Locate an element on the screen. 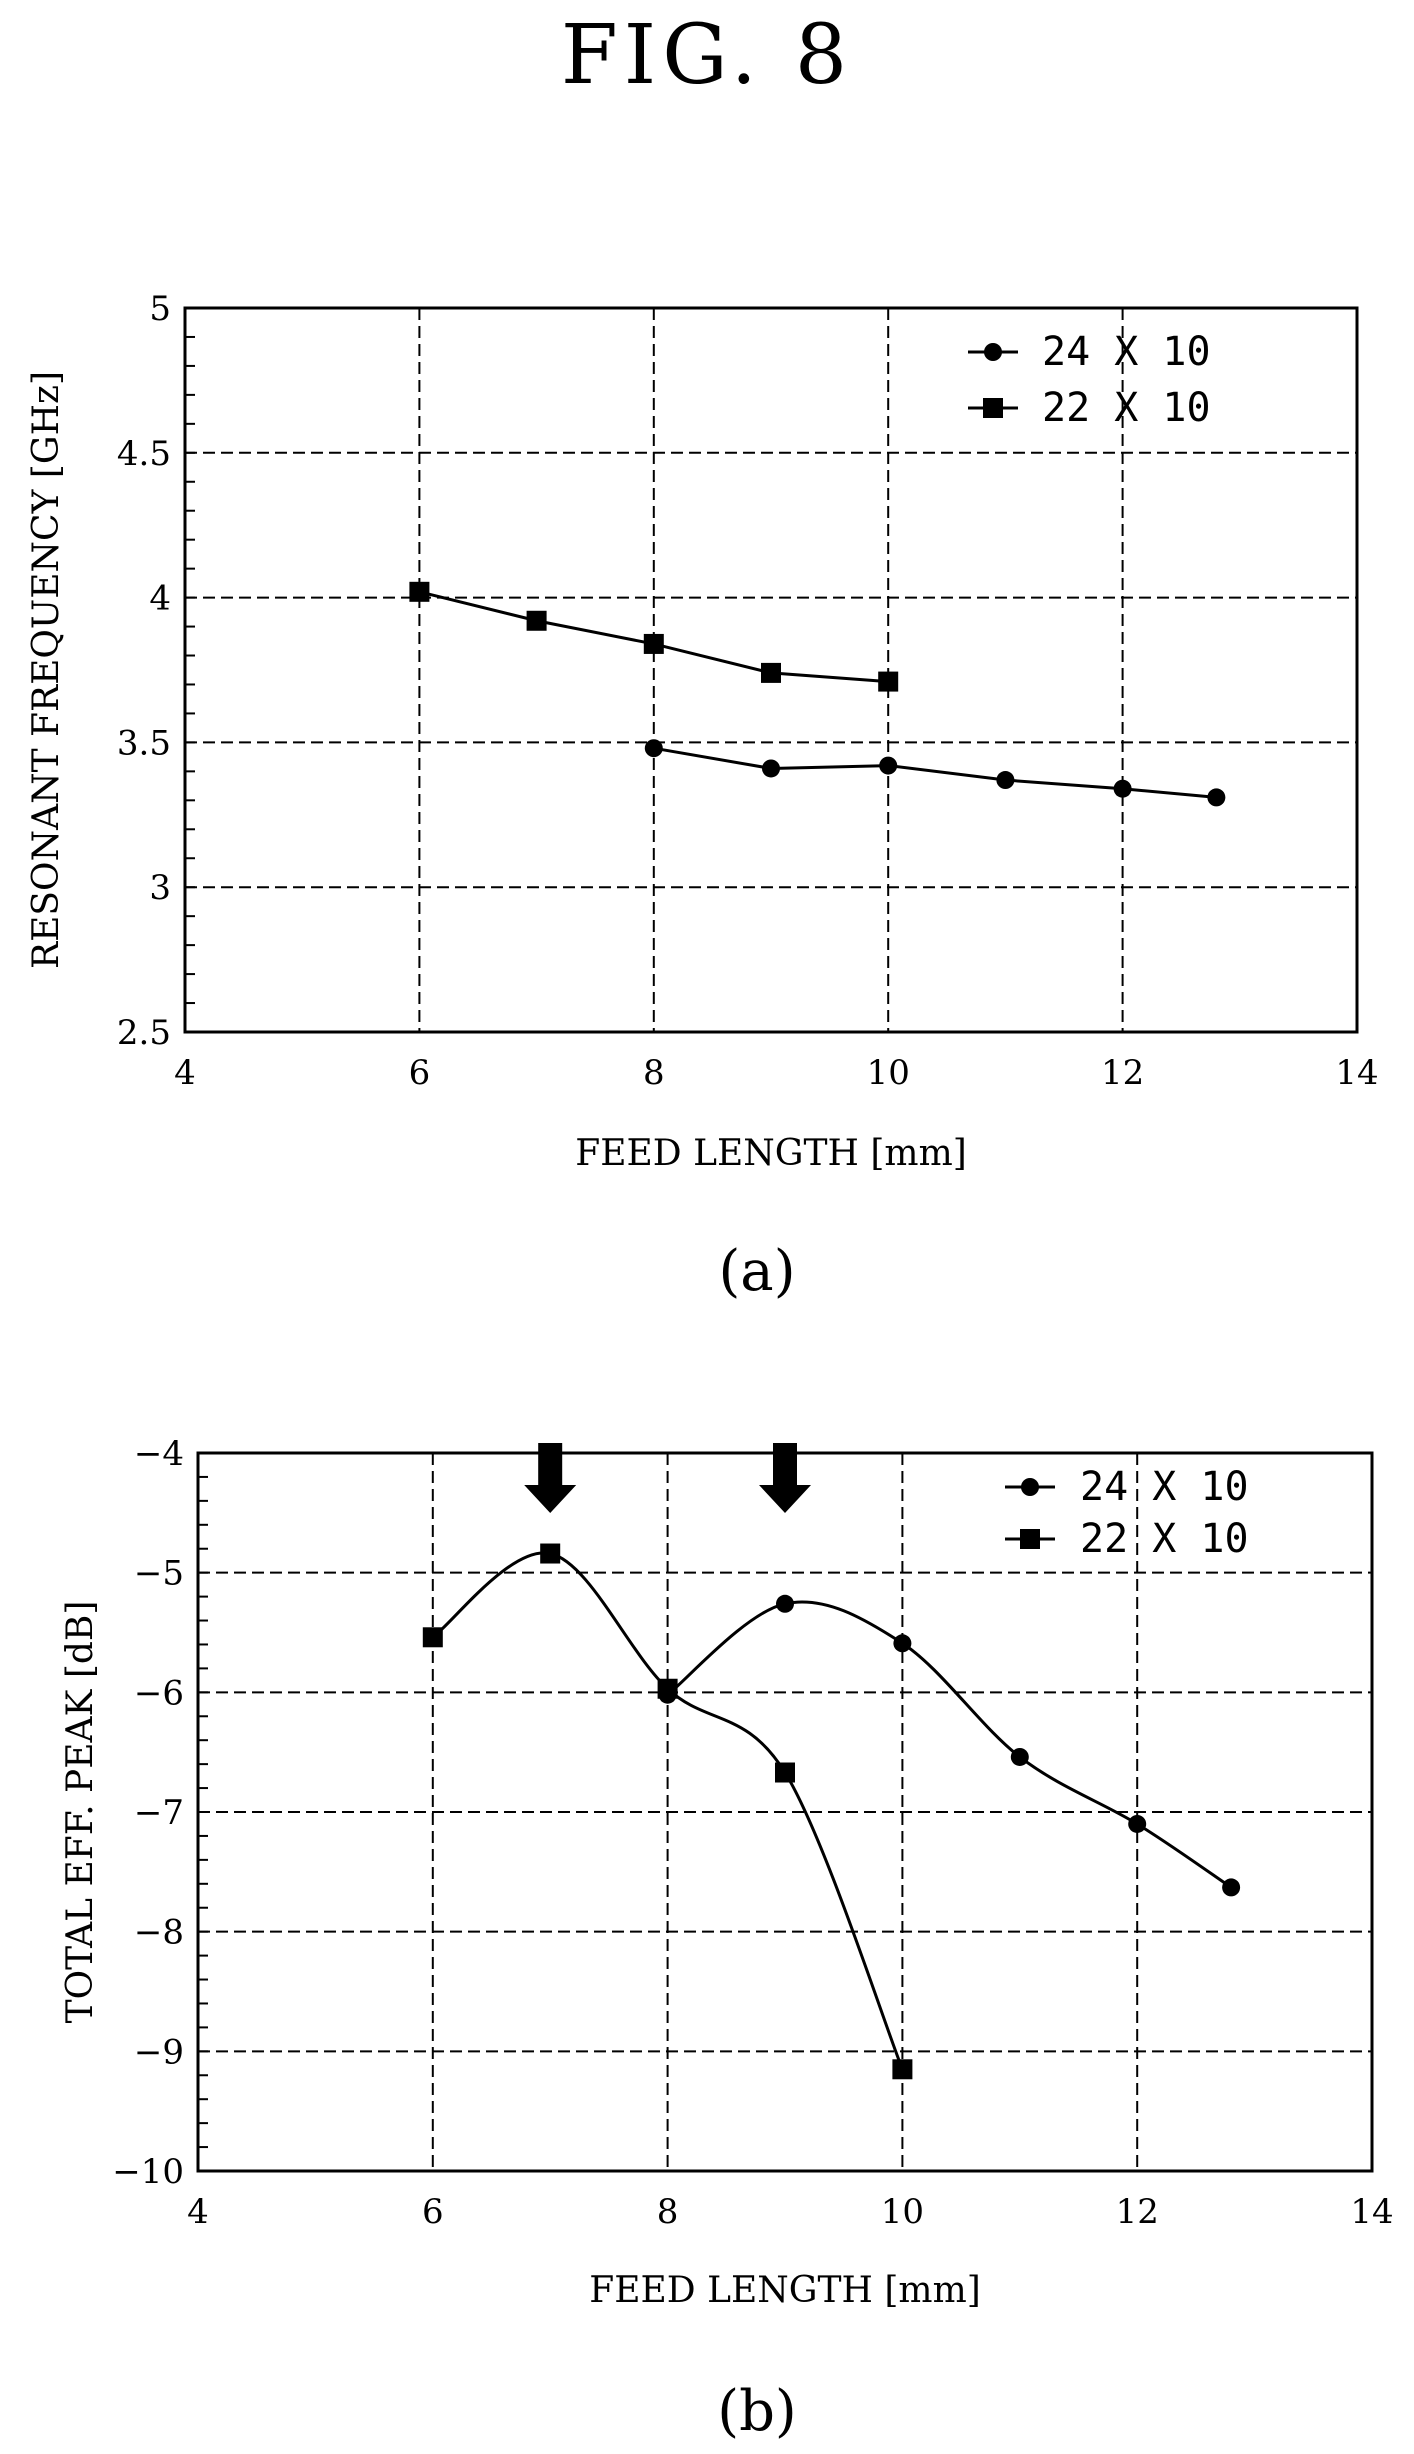  y-tick-label: −4 is located at coordinates (159, 1454).